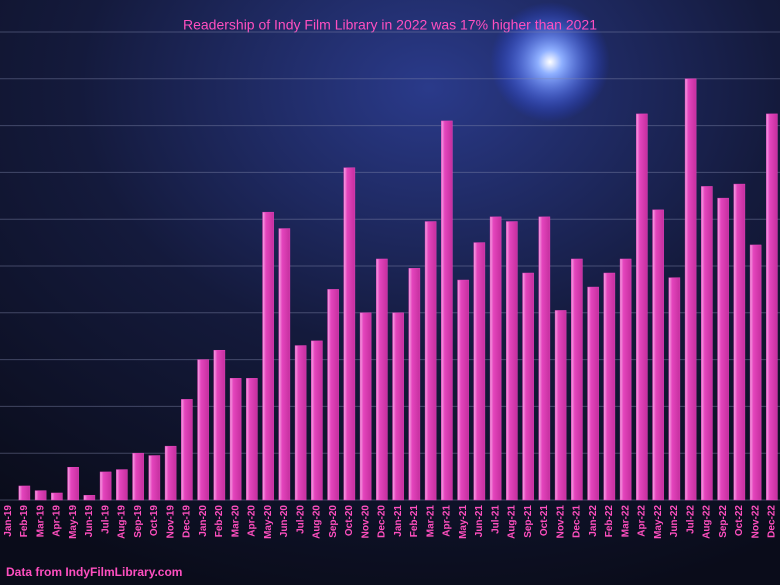 The width and height of the screenshot is (780, 585). I want to click on x-tick-label: Dec-21, so click(577, 521).